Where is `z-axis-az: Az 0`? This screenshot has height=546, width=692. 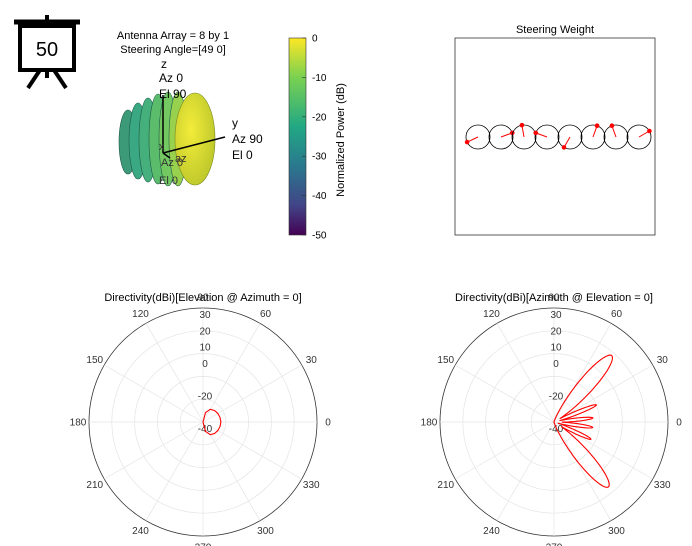
z-axis-az: Az 0 is located at coordinates (171, 78).